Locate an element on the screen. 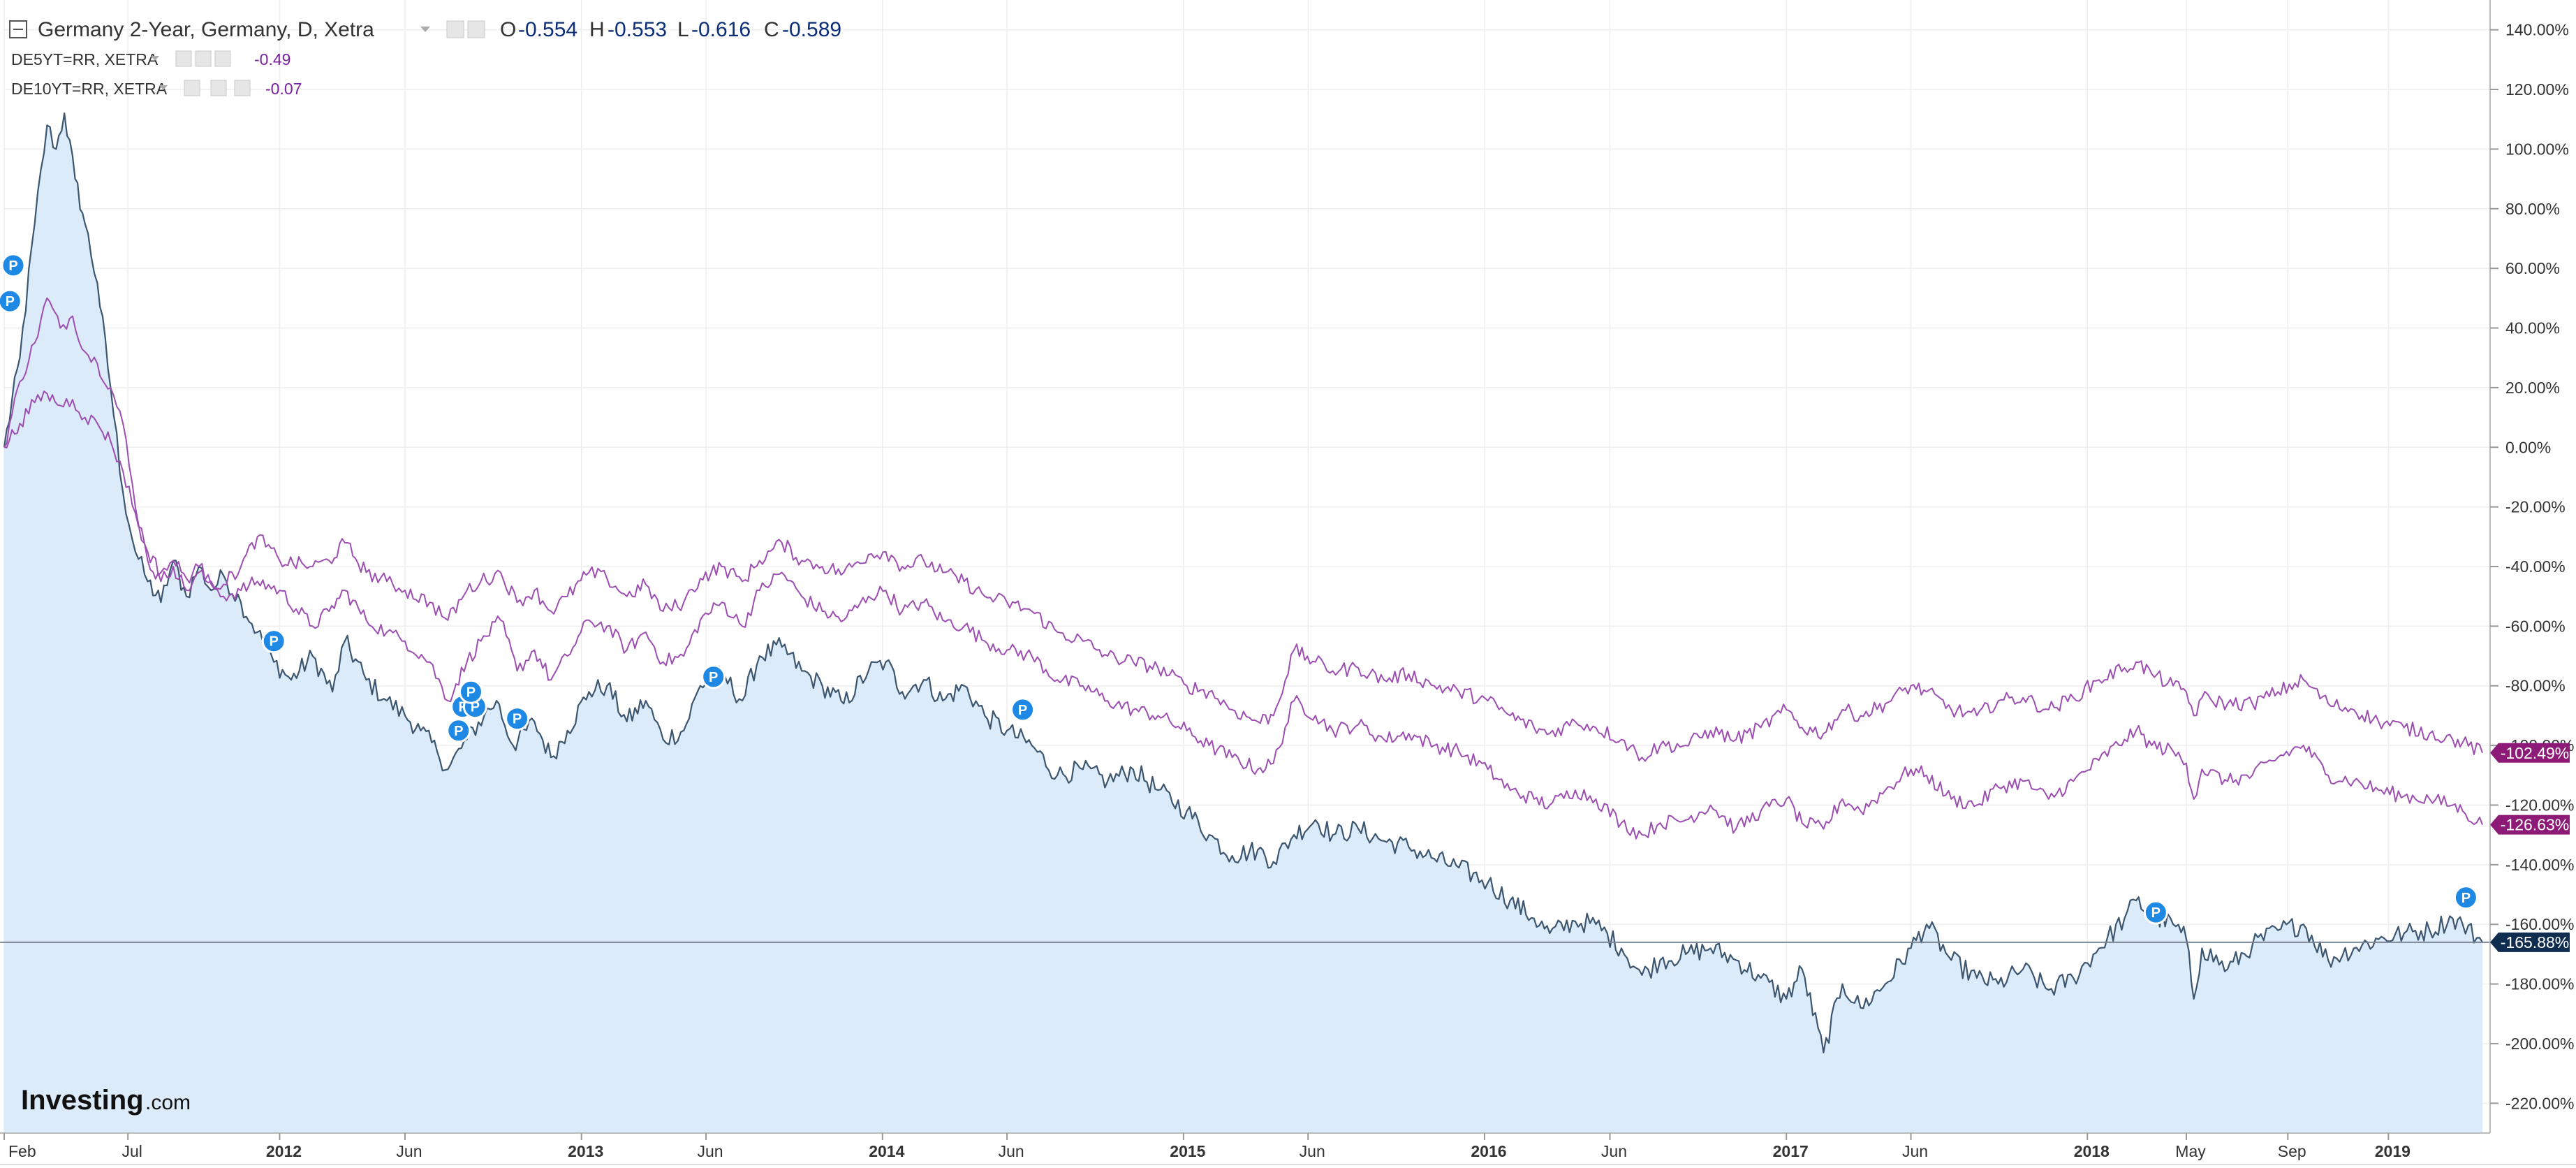 The width and height of the screenshot is (2576, 1168). y-tick-label: 120.00% is located at coordinates (2537, 89).